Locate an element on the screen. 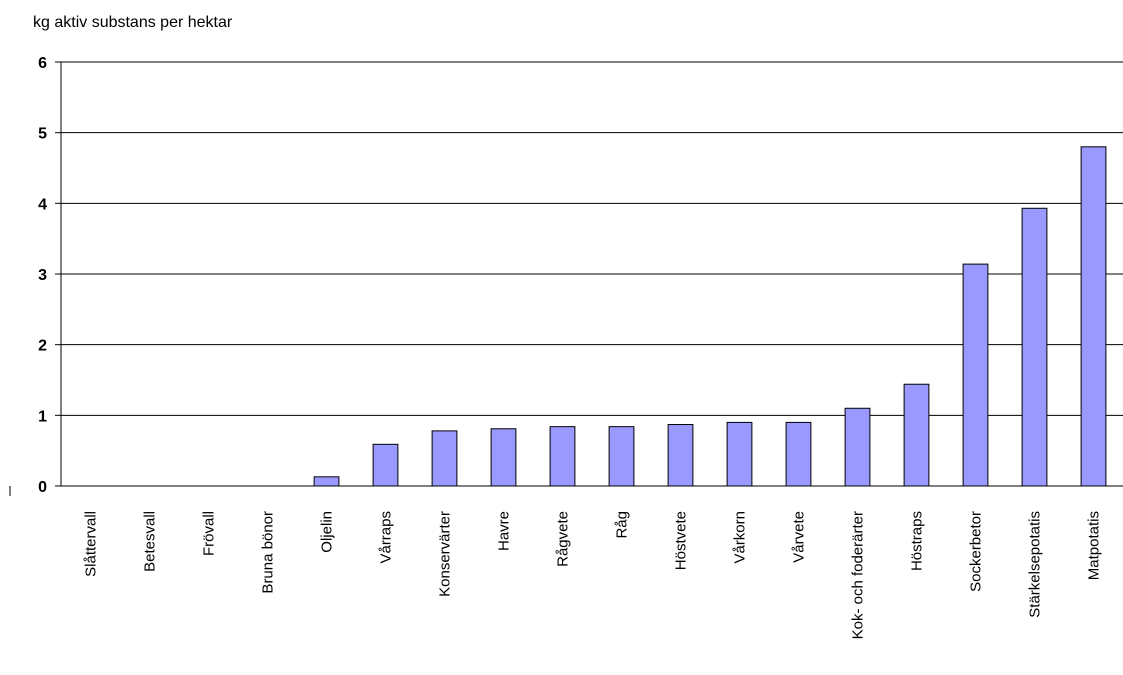 This screenshot has width=1123, height=675. x-tick-label: Stärkelsepotatis is located at coordinates (1035, 564).